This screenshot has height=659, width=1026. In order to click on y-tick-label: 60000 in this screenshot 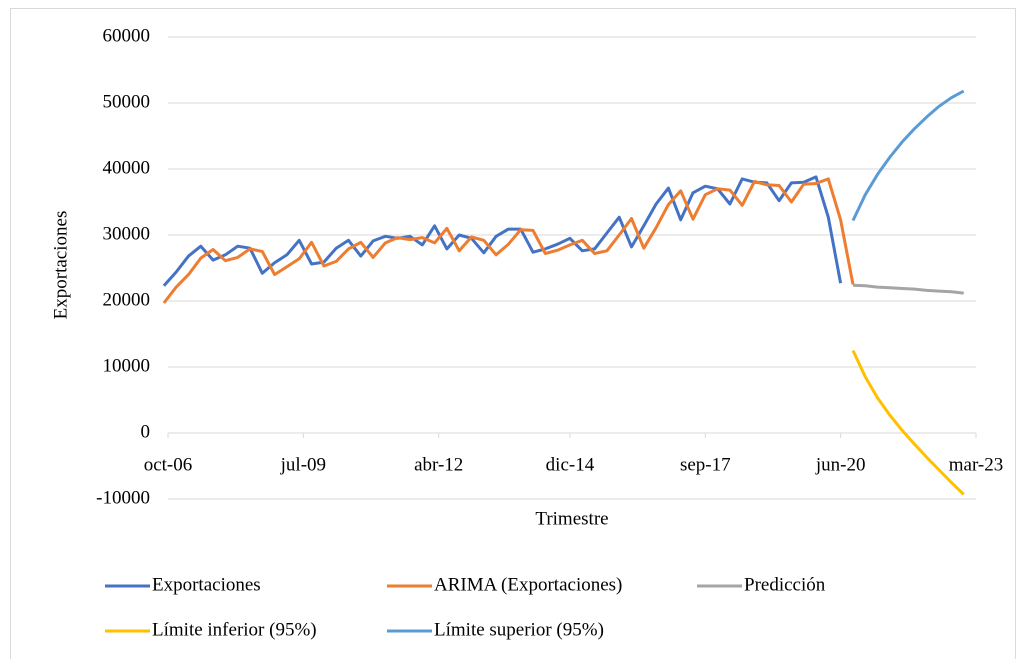, I will do `click(127, 35)`.